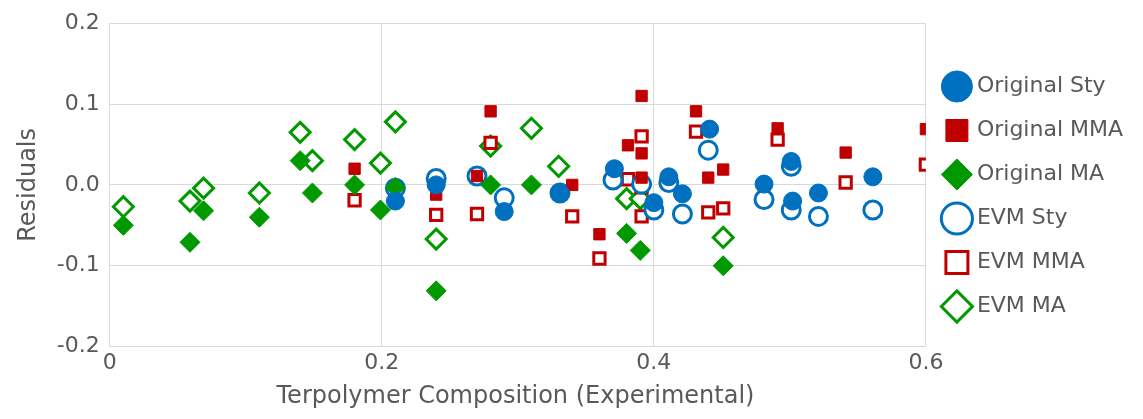  What do you see at coordinates (1021, 305) in the screenshot?
I see `legend-label: EVM MA` at bounding box center [1021, 305].